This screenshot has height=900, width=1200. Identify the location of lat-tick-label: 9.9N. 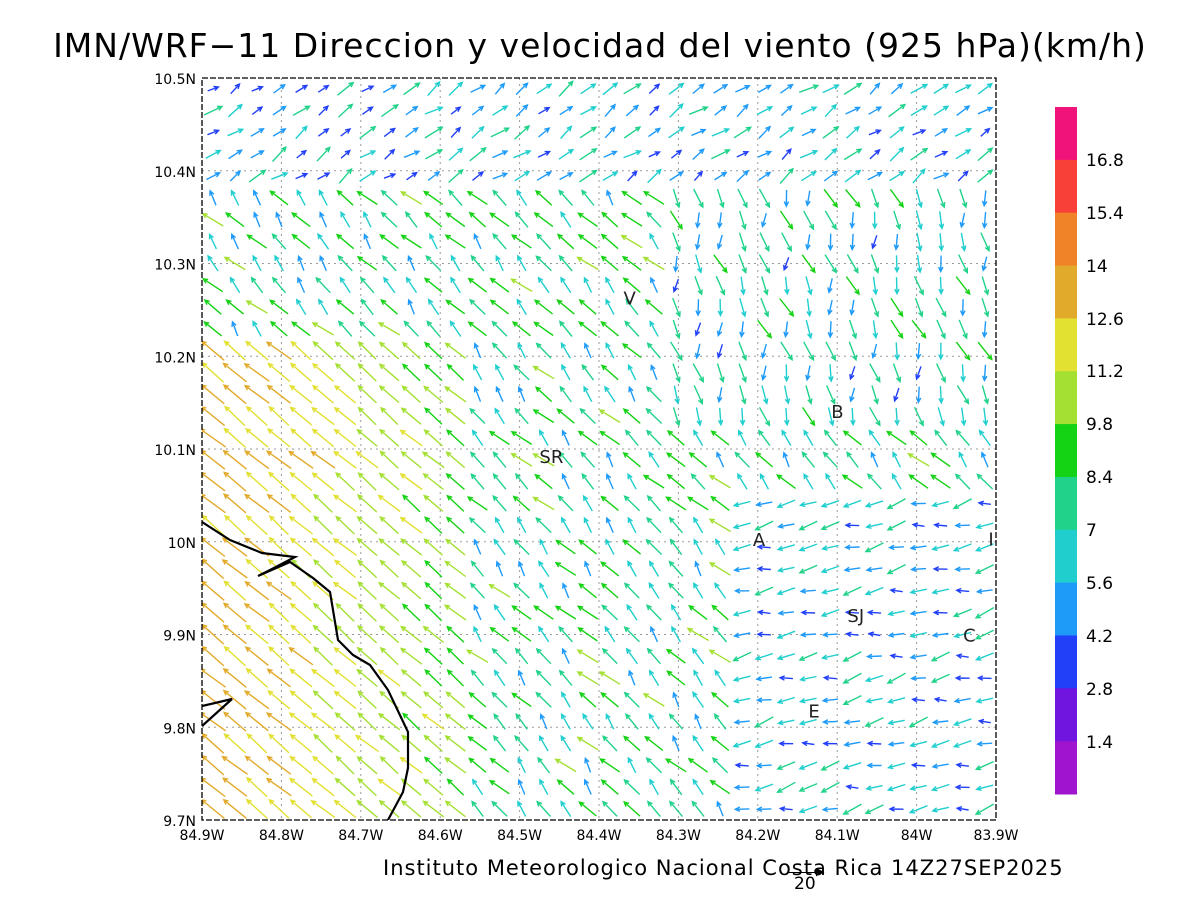
(179, 637).